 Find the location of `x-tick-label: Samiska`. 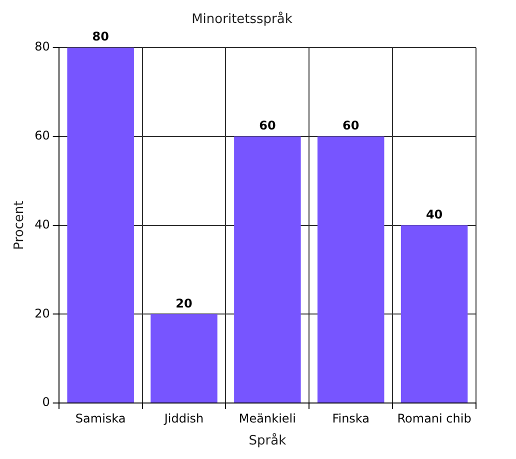

x-tick-label: Samiska is located at coordinates (100, 418).